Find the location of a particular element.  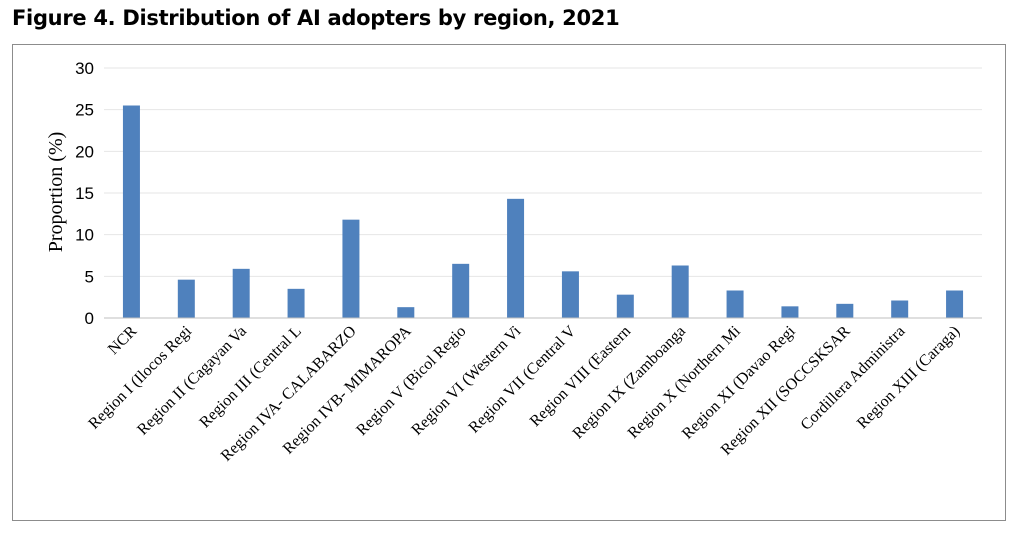

y-axis-label: Proportion (%) is located at coordinates (56, 192).